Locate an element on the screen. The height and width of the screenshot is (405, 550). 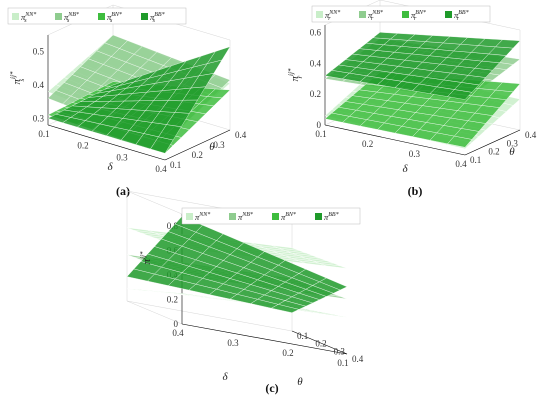
legend-entry: πNN* is located at coordinates (202, 217).